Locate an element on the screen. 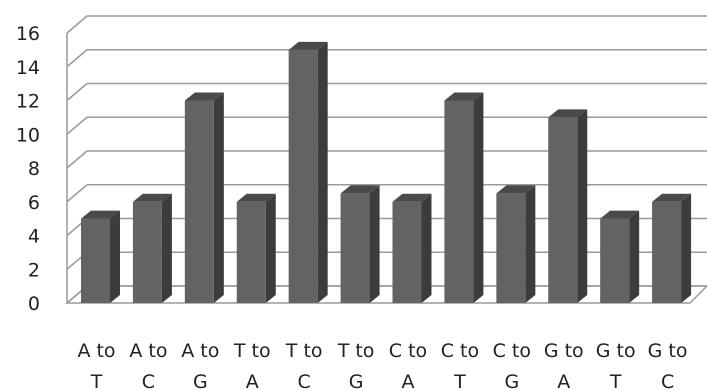 This screenshot has width=707, height=390. y-tick-label: 0 is located at coordinates (34, 304).